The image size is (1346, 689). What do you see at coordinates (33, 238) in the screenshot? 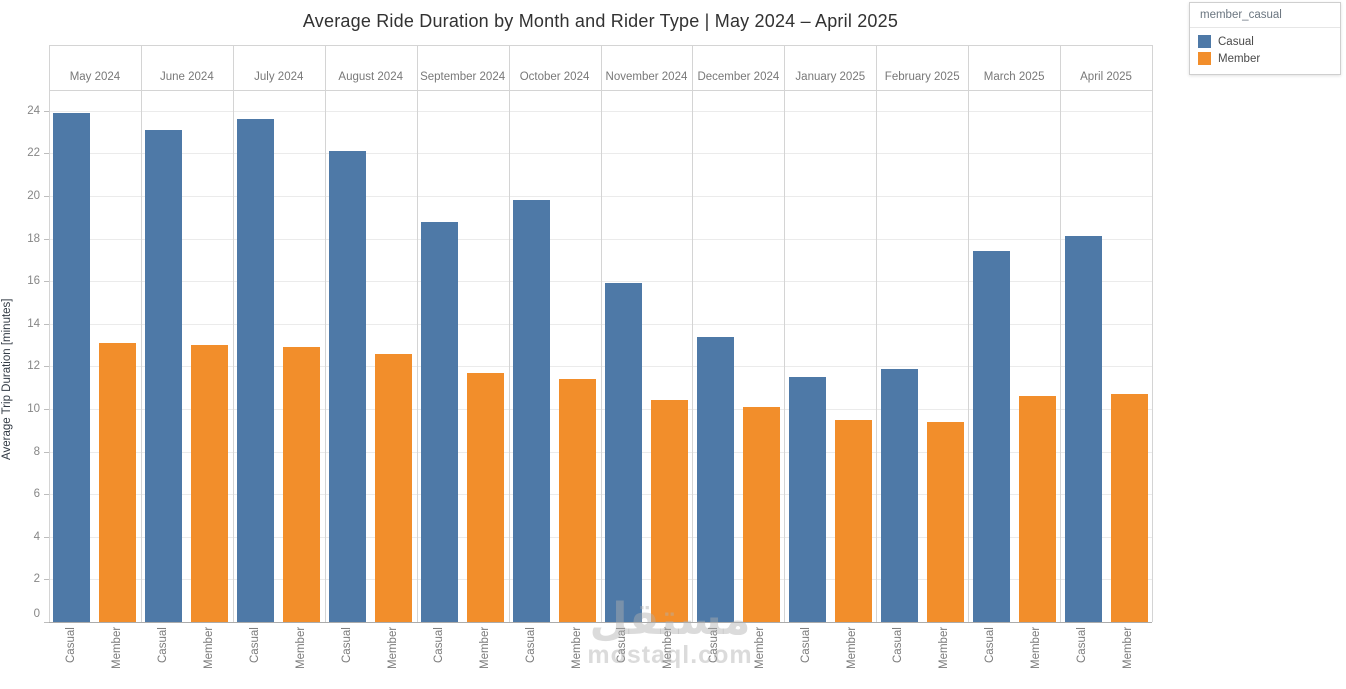
I see `y-tick-label: 18` at bounding box center [33, 238].